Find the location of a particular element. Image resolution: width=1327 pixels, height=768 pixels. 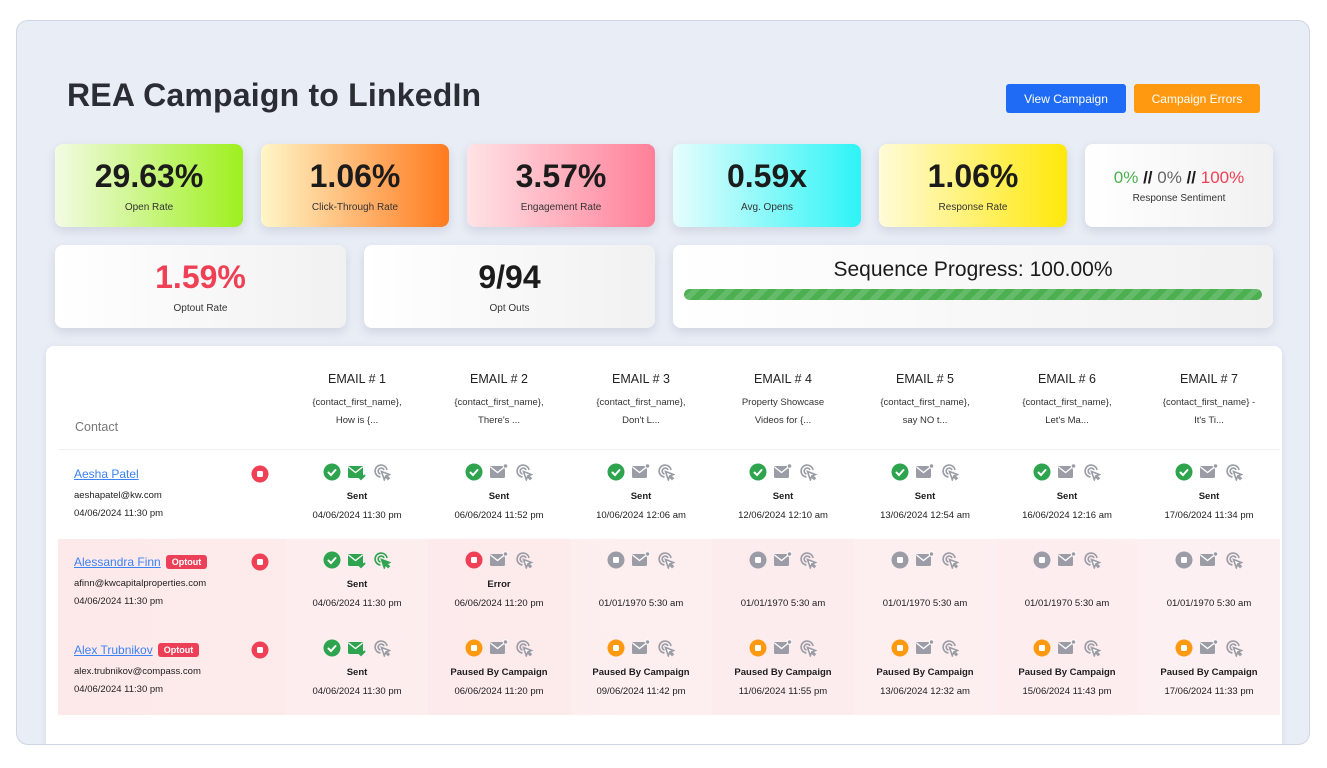

email-status-date: 16/06/2024 12:16 am is located at coordinates (1067, 515).